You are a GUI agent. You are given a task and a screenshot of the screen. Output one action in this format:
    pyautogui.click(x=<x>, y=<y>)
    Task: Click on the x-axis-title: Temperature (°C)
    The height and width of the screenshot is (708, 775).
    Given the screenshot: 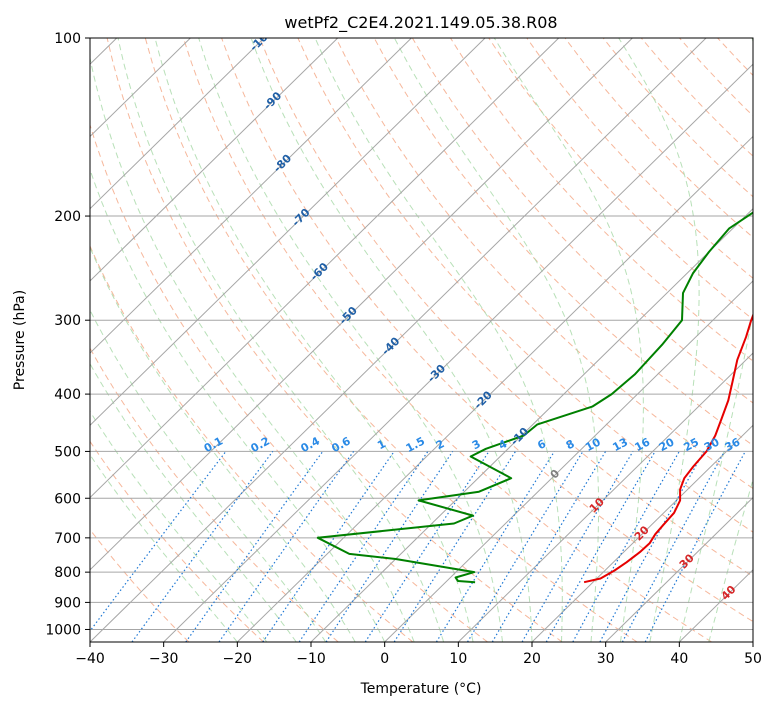 What is the action you would take?
    pyautogui.click(x=421, y=689)
    